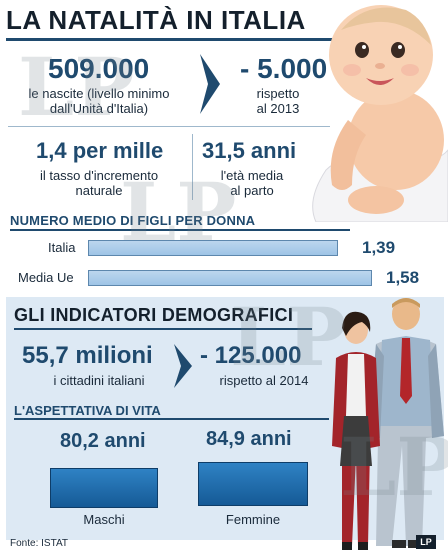  I want to click on bar-italia, so click(213, 248).